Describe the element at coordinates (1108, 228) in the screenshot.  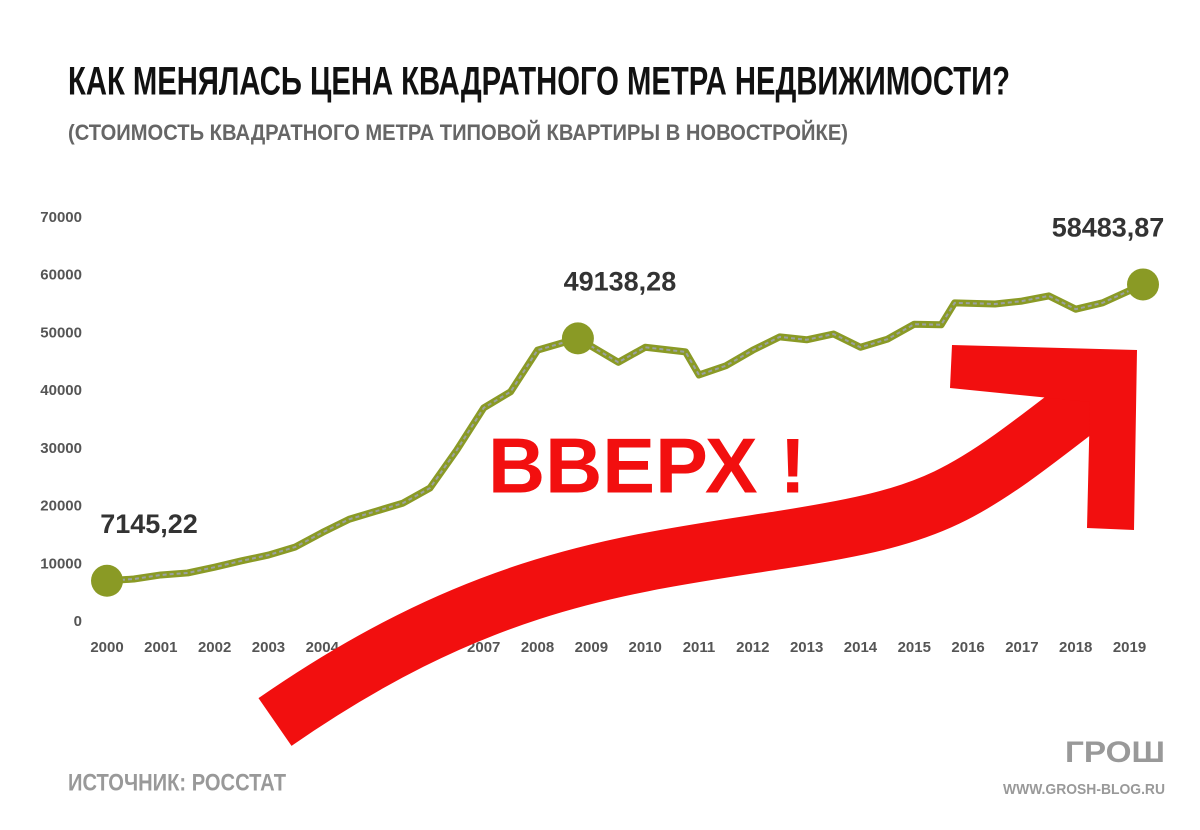
I see `value-label: 58483,87` at that location.